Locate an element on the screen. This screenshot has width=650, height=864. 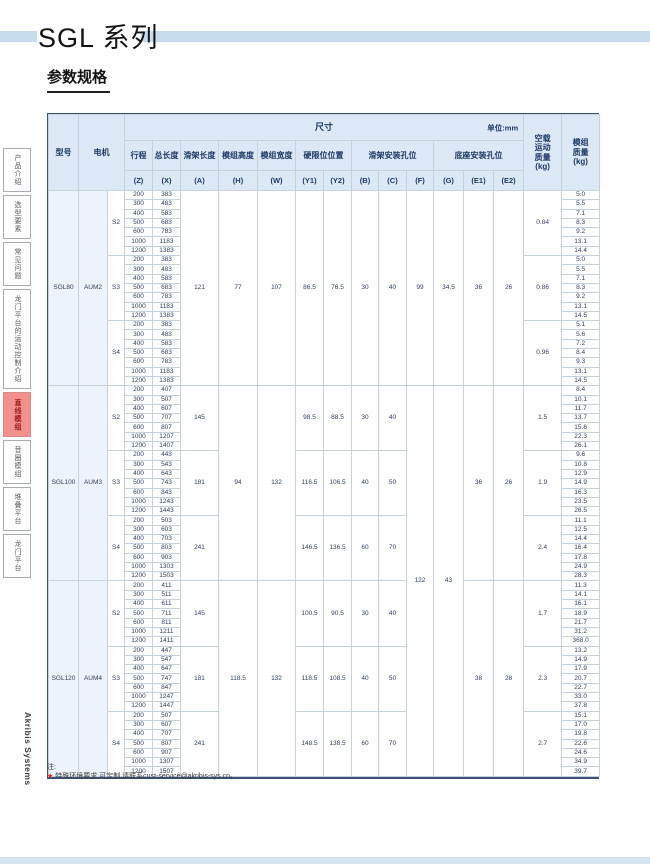
module-height-cell: 94 is located at coordinates (238, 483).